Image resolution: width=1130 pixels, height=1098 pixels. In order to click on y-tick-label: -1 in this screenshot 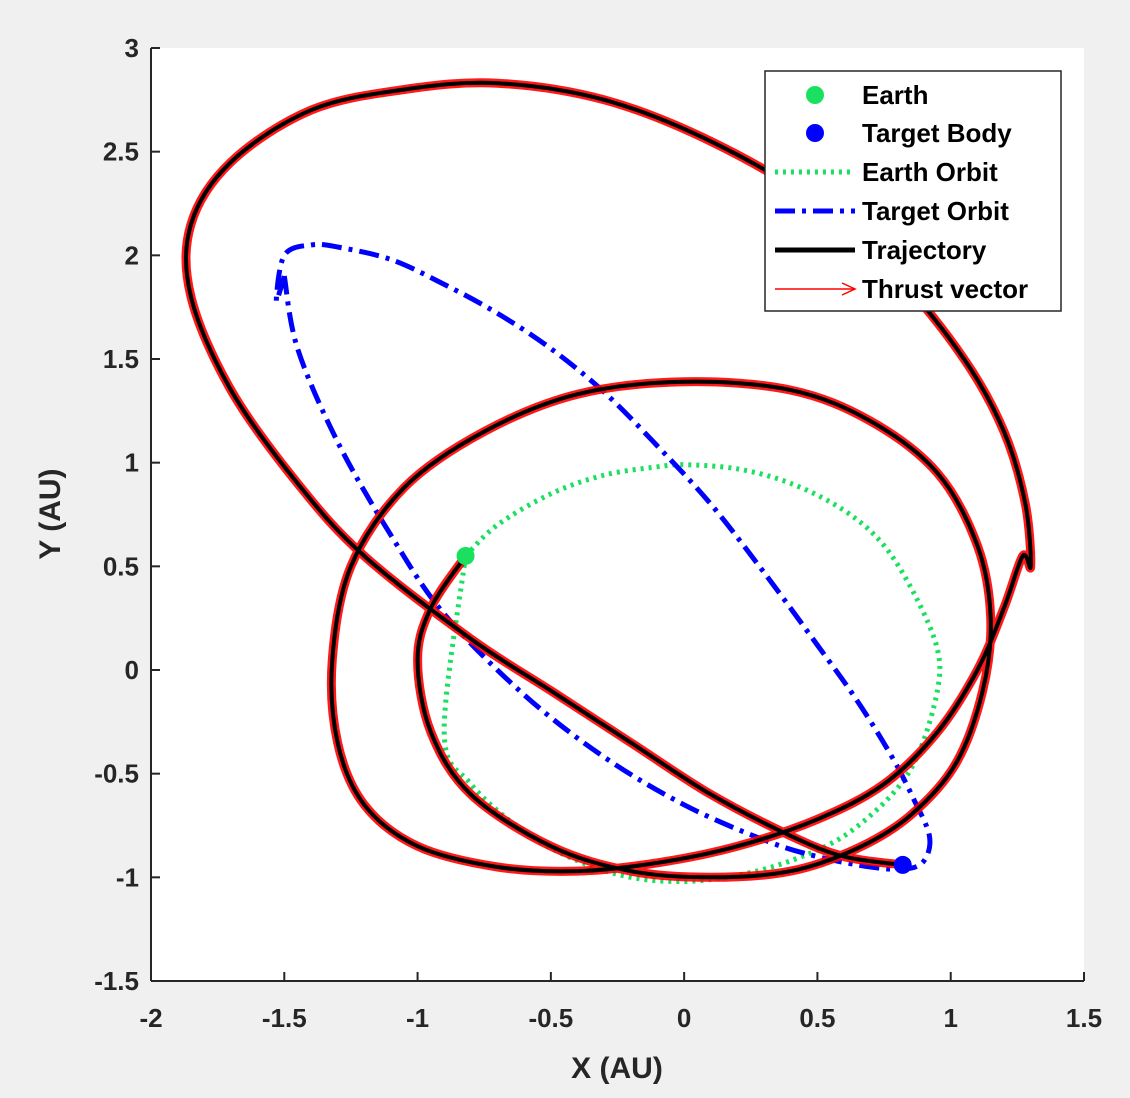, I will do `click(127, 877)`.